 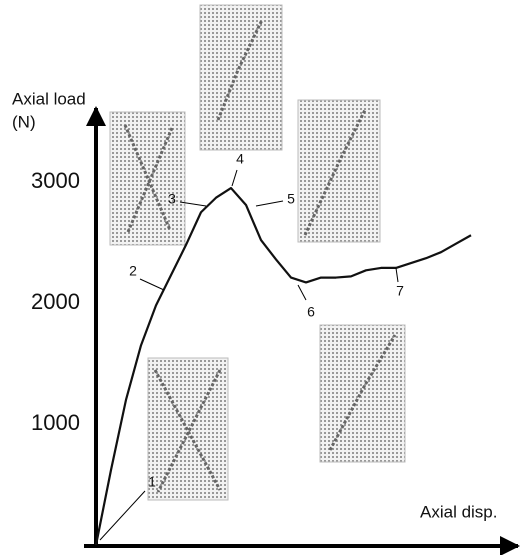 I want to click on y-tick-label: 2000, so click(x=55, y=301).